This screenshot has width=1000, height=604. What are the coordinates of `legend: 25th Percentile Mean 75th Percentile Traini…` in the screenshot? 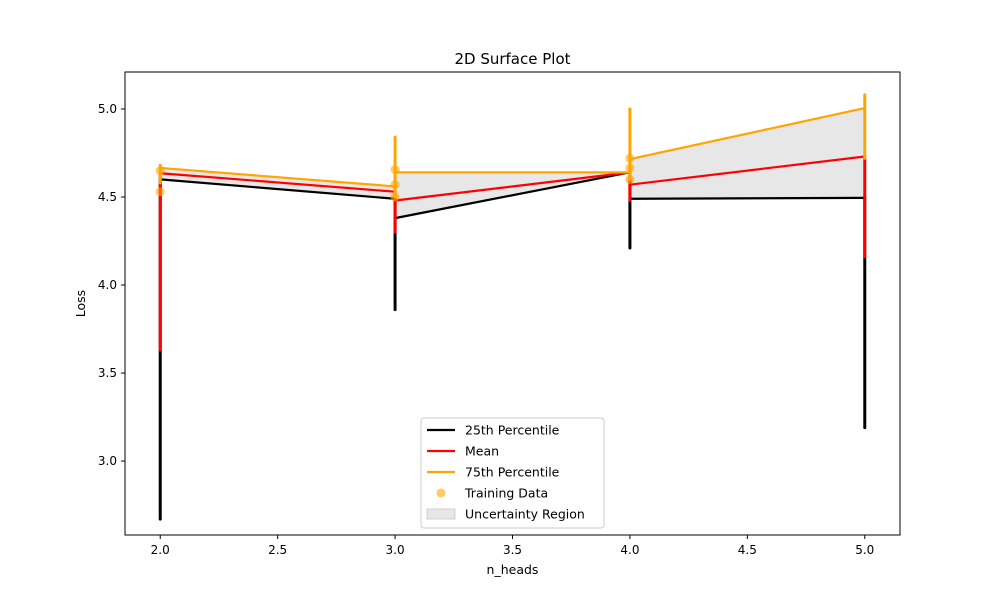 It's located at (512, 473).